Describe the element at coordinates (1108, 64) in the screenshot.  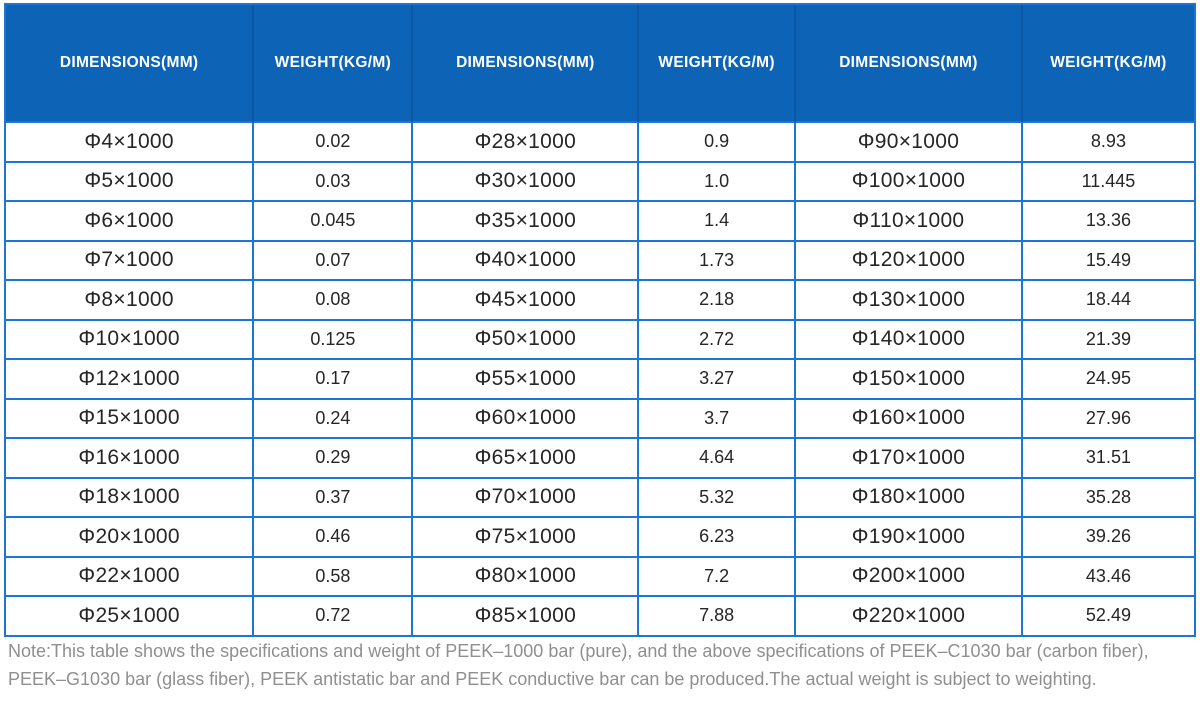
I see `column-header-weight-3: WEIGHT(KG/M)` at that location.